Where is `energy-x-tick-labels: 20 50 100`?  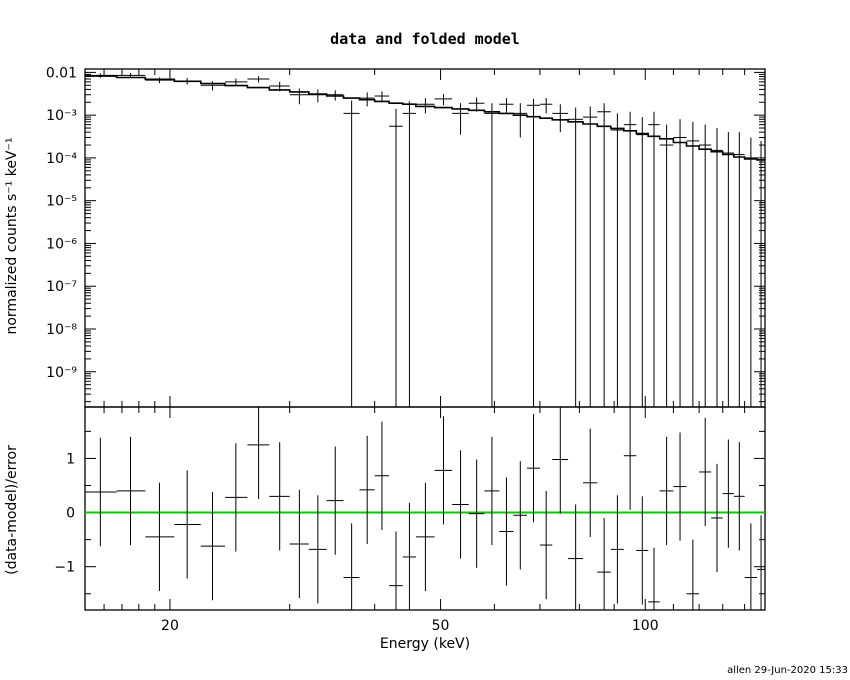
energy-x-tick-labels: 20 50 100 is located at coordinates (410, 626).